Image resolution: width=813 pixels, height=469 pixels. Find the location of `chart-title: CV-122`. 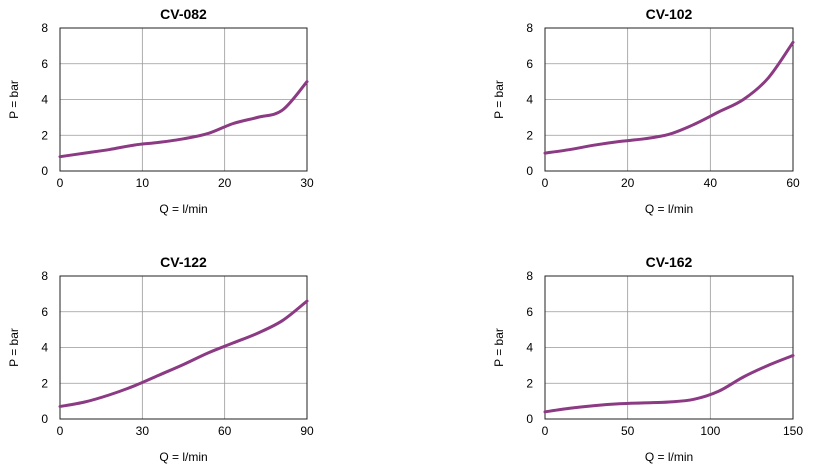

chart-title: CV-122 is located at coordinates (183, 262).